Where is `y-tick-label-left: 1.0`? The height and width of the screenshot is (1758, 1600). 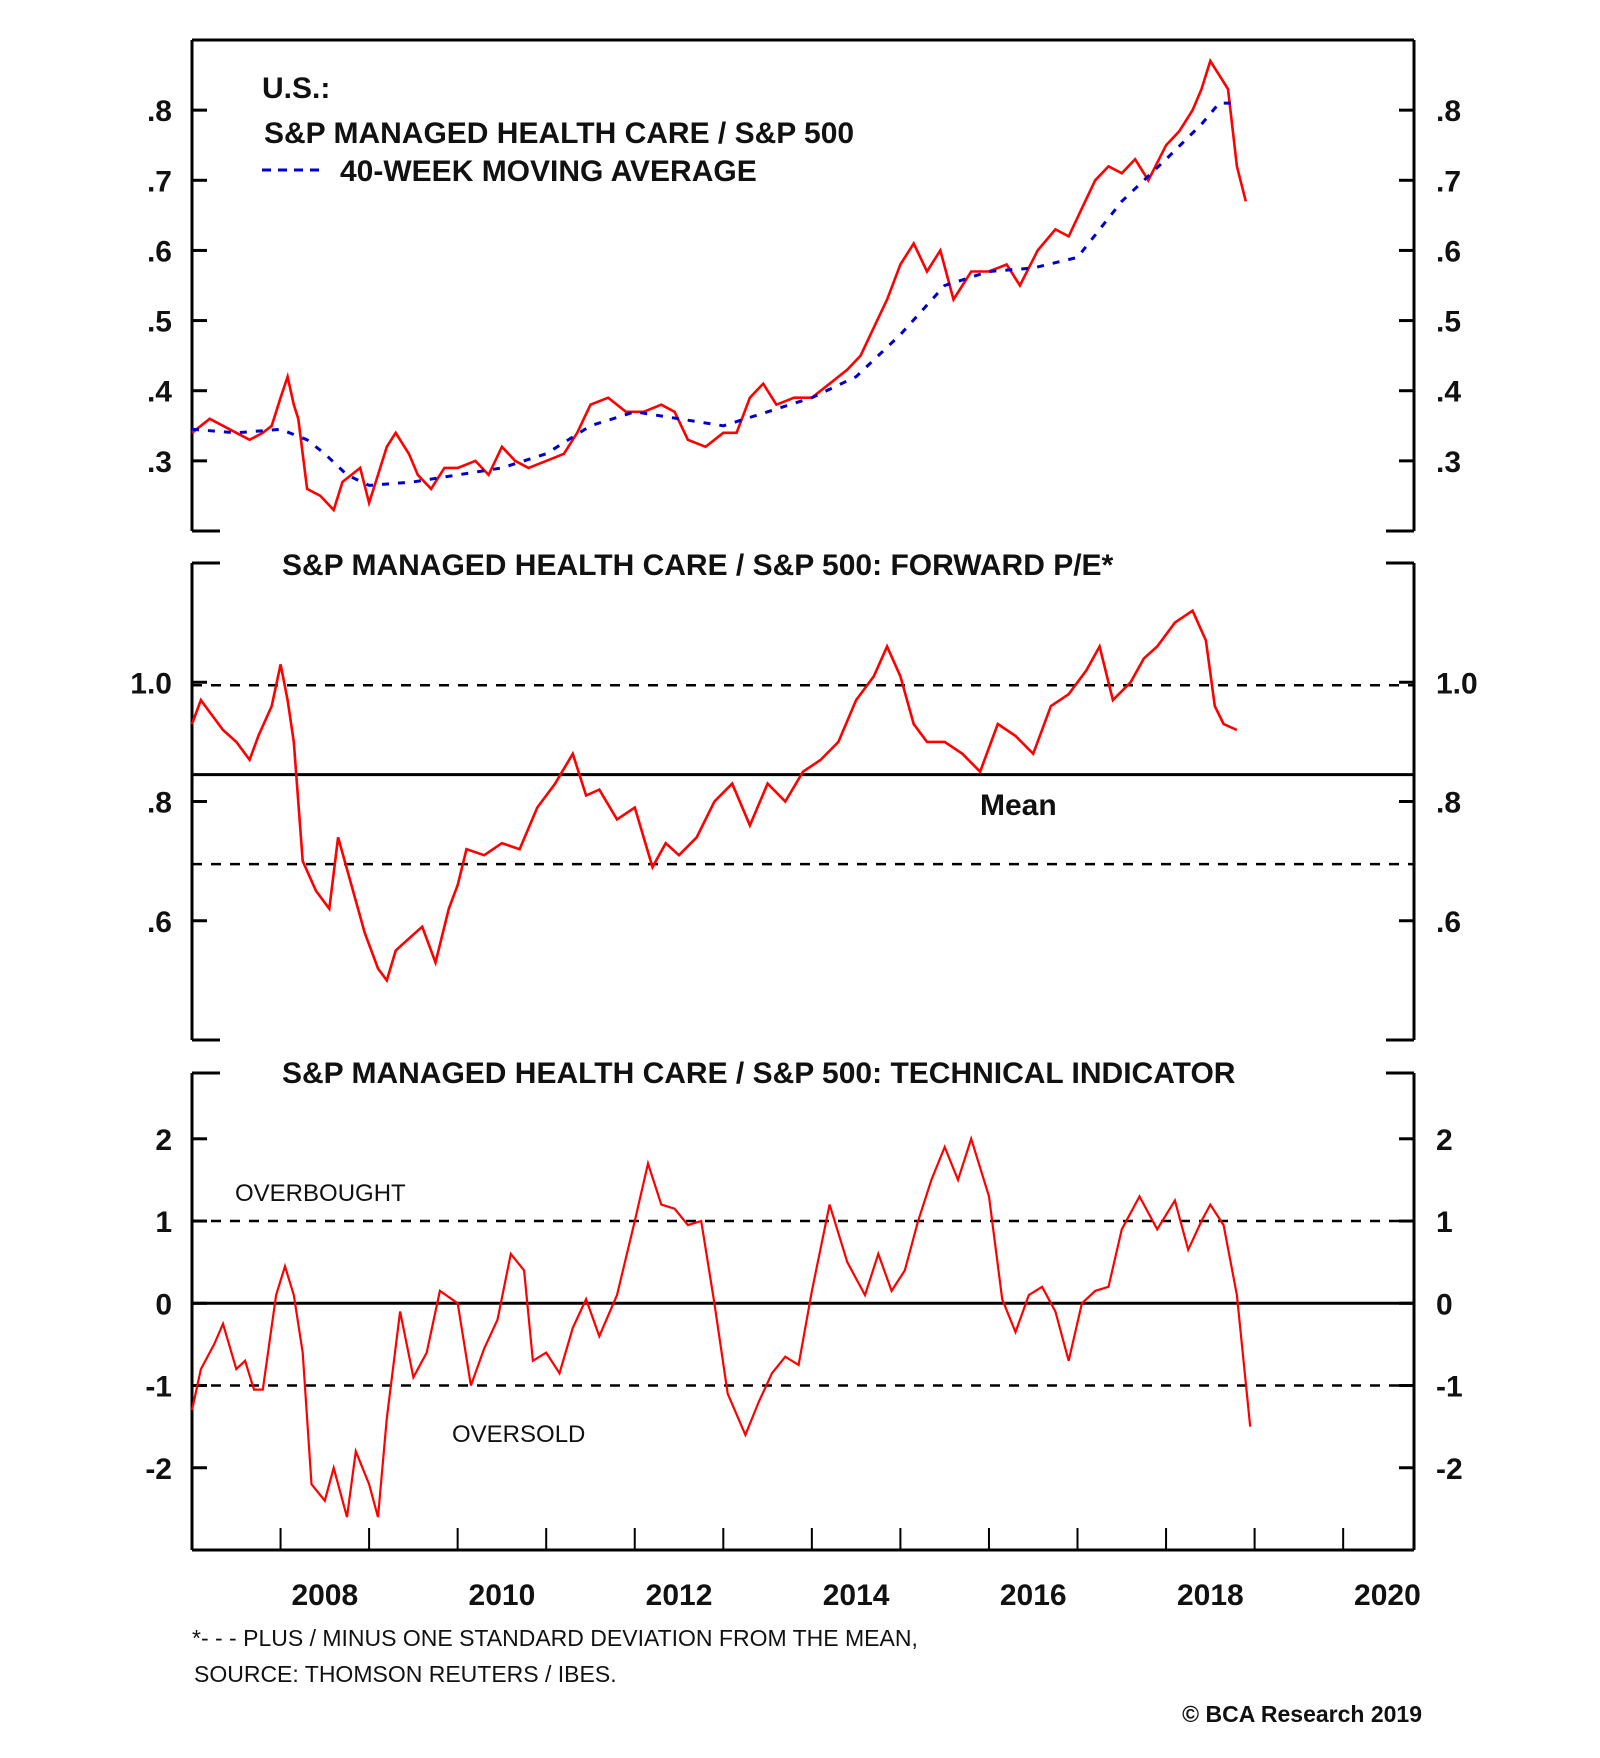 y-tick-label-left: 1.0 is located at coordinates (151, 683).